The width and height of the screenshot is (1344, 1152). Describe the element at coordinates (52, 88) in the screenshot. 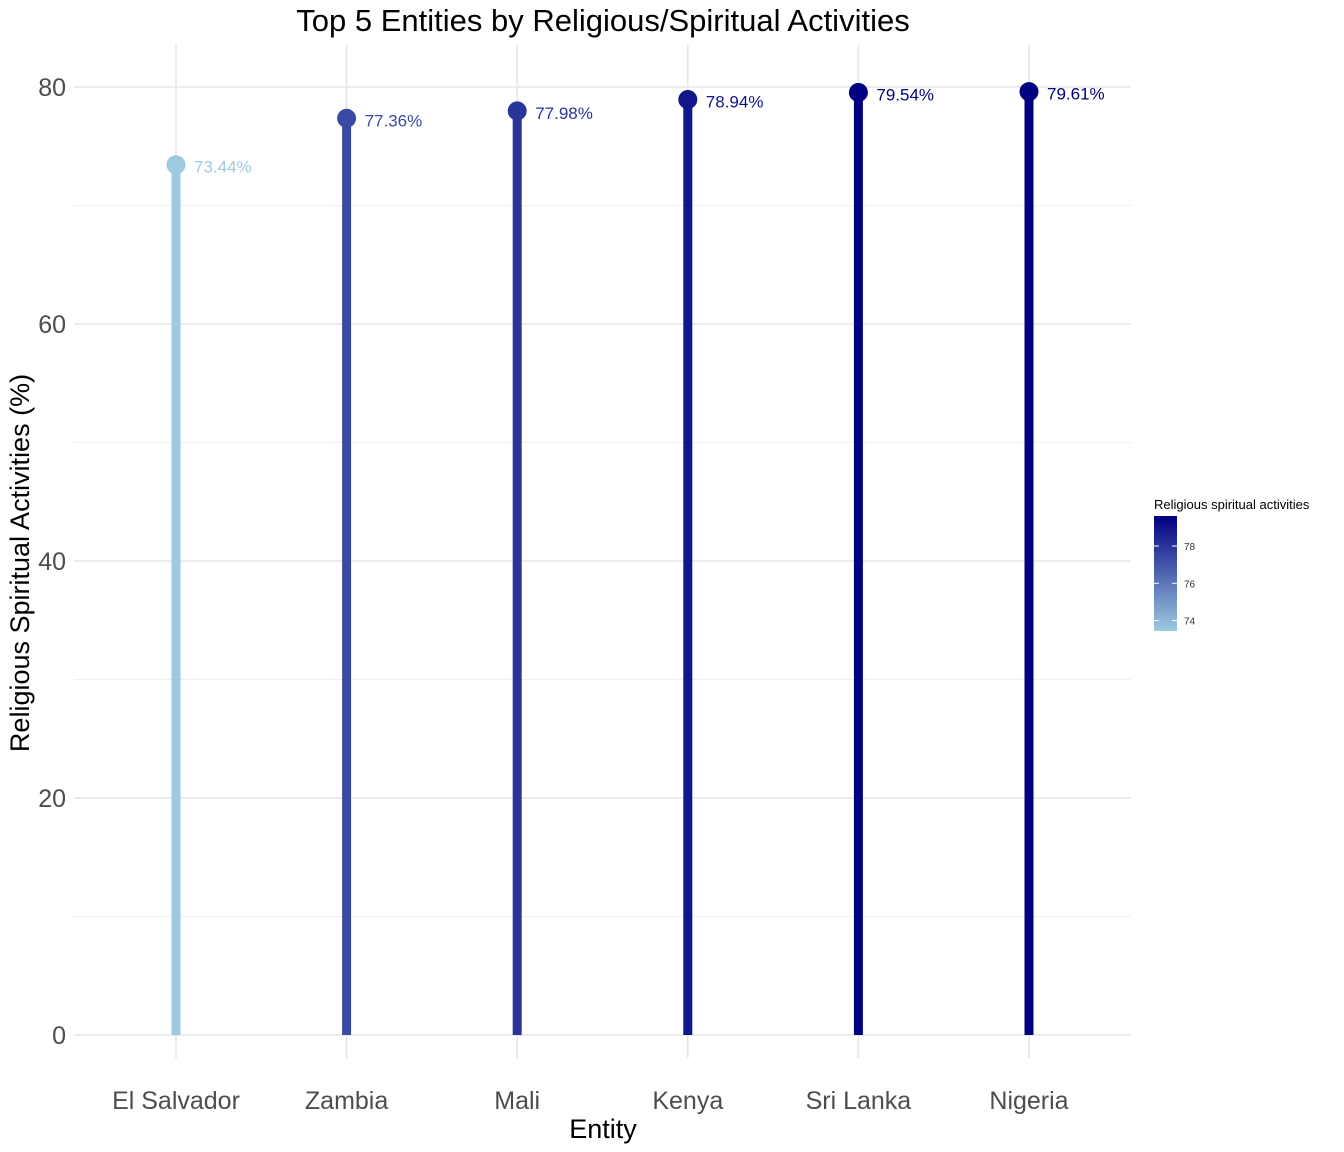

I see `y-tick-label: 80` at that location.